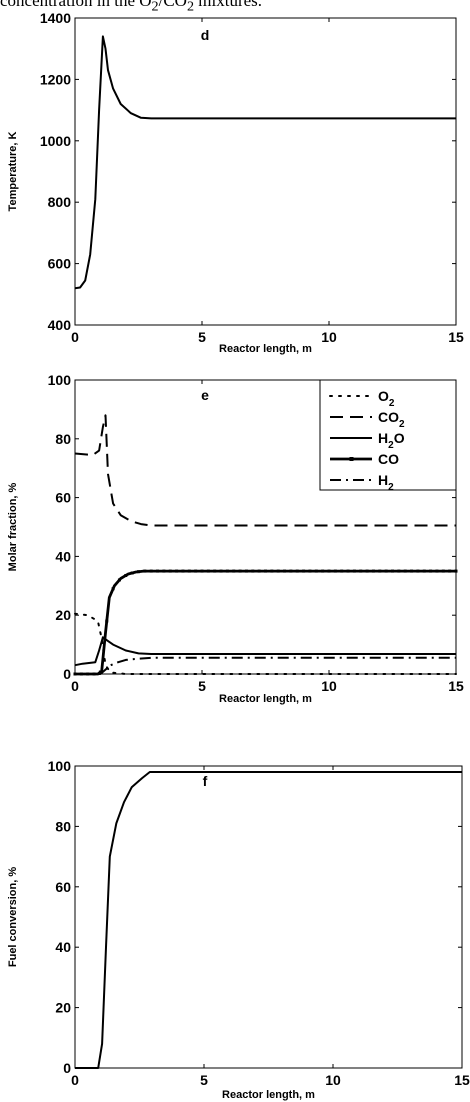 Image resolution: width=470 pixels, height=1102 pixels. Describe the element at coordinates (205, 781) in the screenshot. I see `panel-label: f` at that location.